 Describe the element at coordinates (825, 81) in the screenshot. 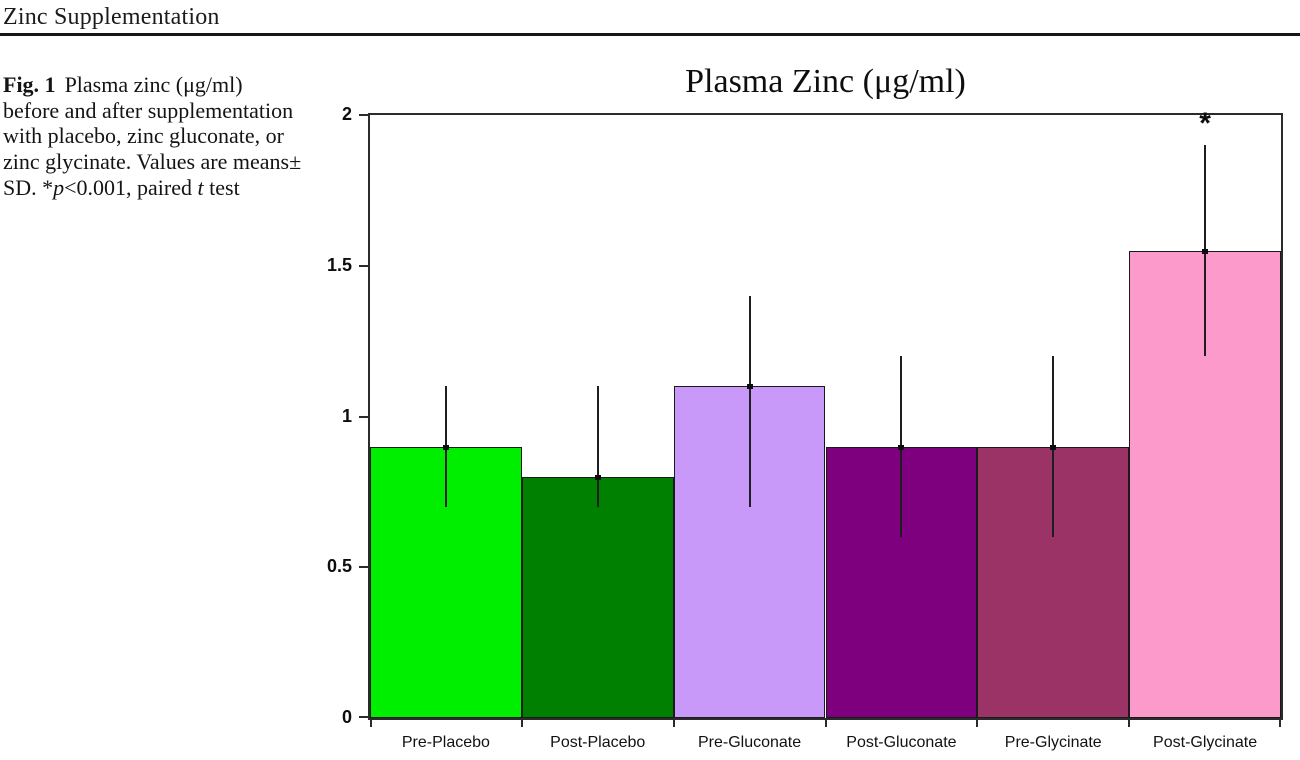

I see `chart-title: Plasma Zinc (μg/ml)` at that location.